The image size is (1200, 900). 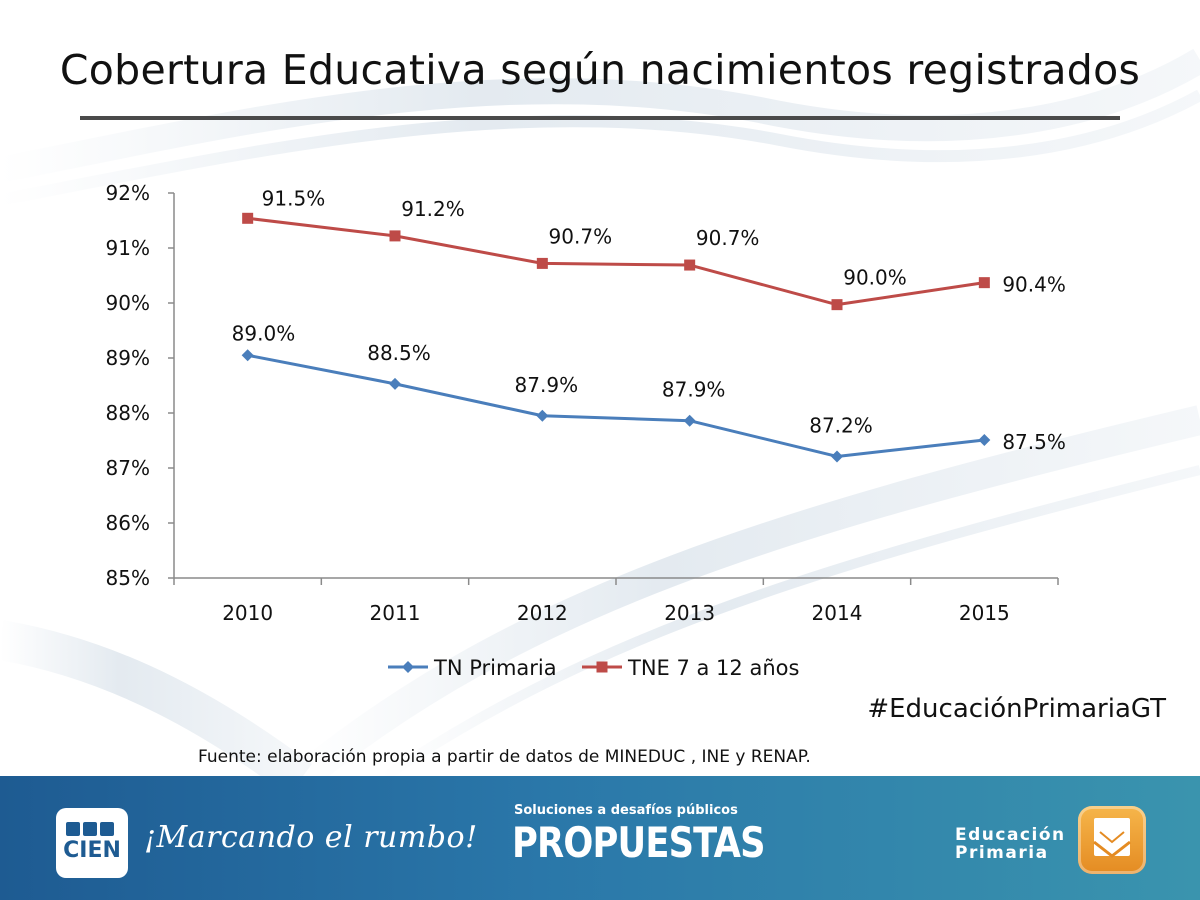 I want to click on y-tick-label: 85%, so click(x=128, y=578).